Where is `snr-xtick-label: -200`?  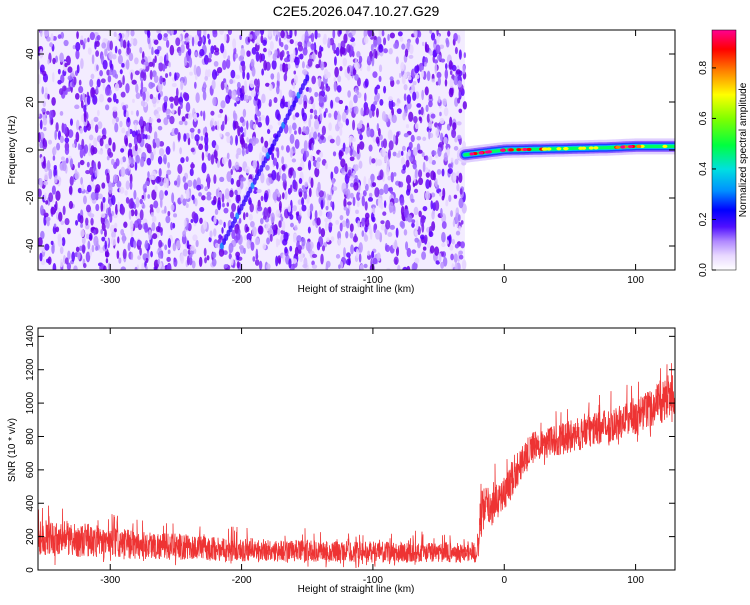 snr-xtick-label: -200 is located at coordinates (242, 580).